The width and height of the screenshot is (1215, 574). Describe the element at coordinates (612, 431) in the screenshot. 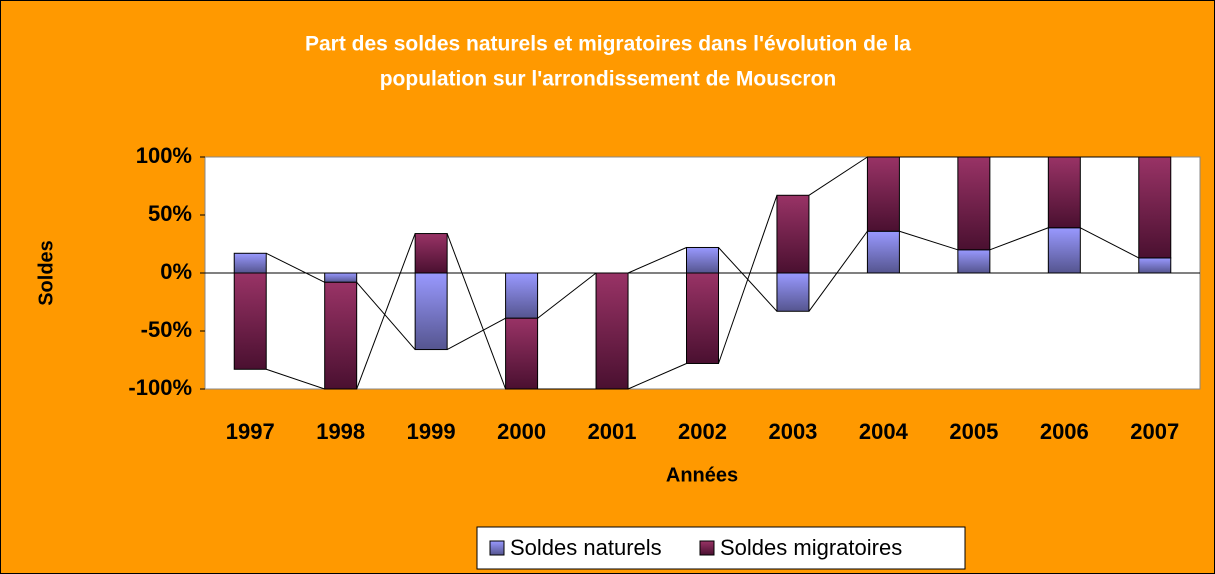

I see `x-tick-label: 2001` at that location.